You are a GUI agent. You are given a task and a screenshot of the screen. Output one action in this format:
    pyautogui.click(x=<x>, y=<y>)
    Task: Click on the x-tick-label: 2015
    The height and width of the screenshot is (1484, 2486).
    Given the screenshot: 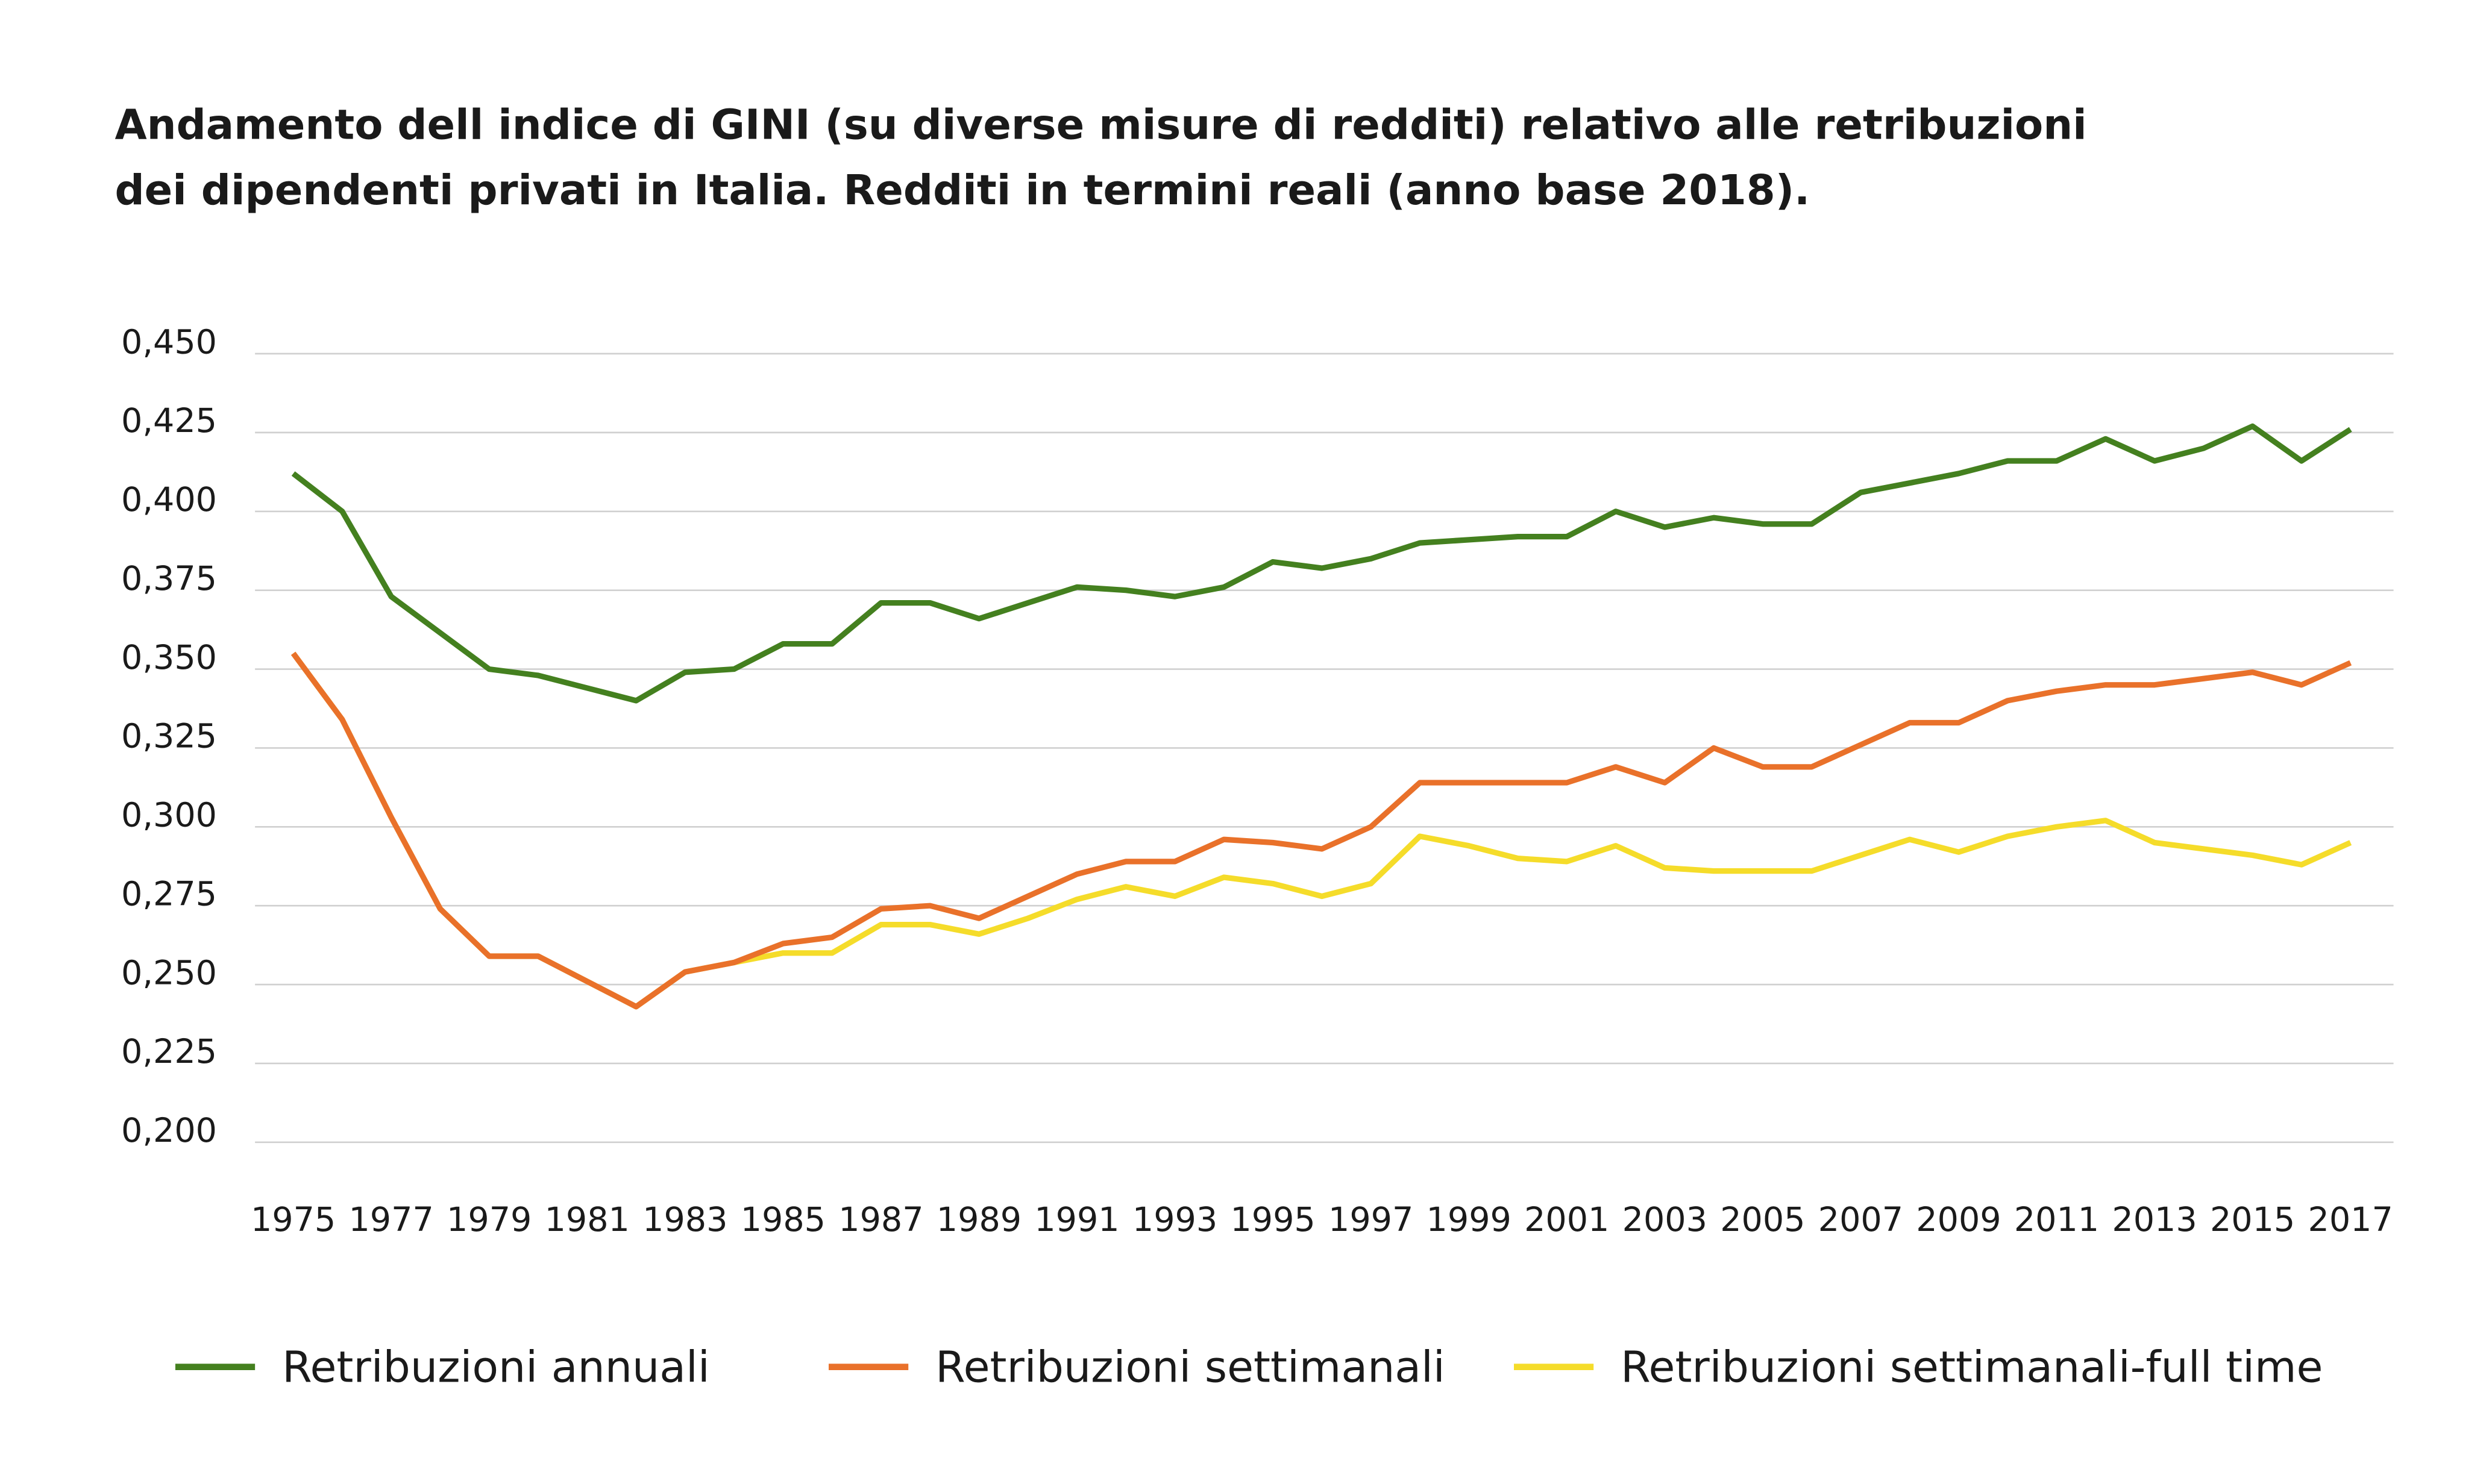 What is the action you would take?
    pyautogui.click(x=2252, y=1219)
    